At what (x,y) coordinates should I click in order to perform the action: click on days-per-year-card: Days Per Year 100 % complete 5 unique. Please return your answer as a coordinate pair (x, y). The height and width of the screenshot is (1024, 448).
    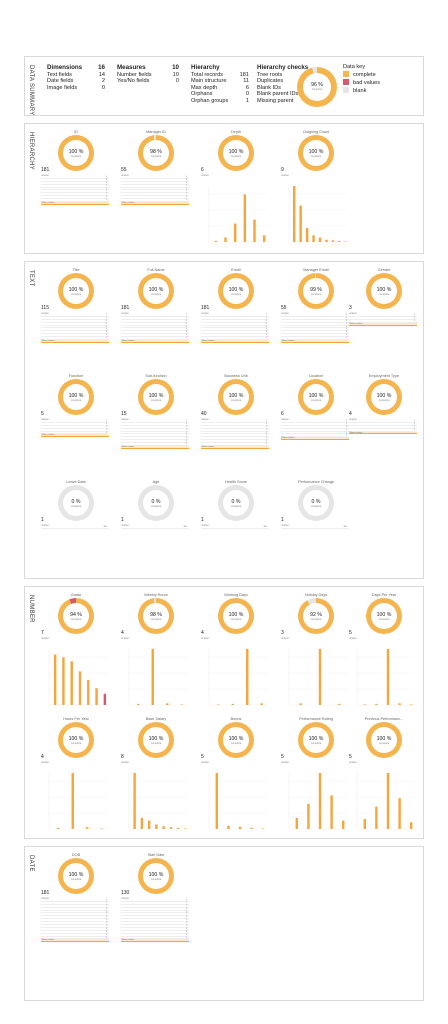
    Looking at the image, I should click on (384, 668).